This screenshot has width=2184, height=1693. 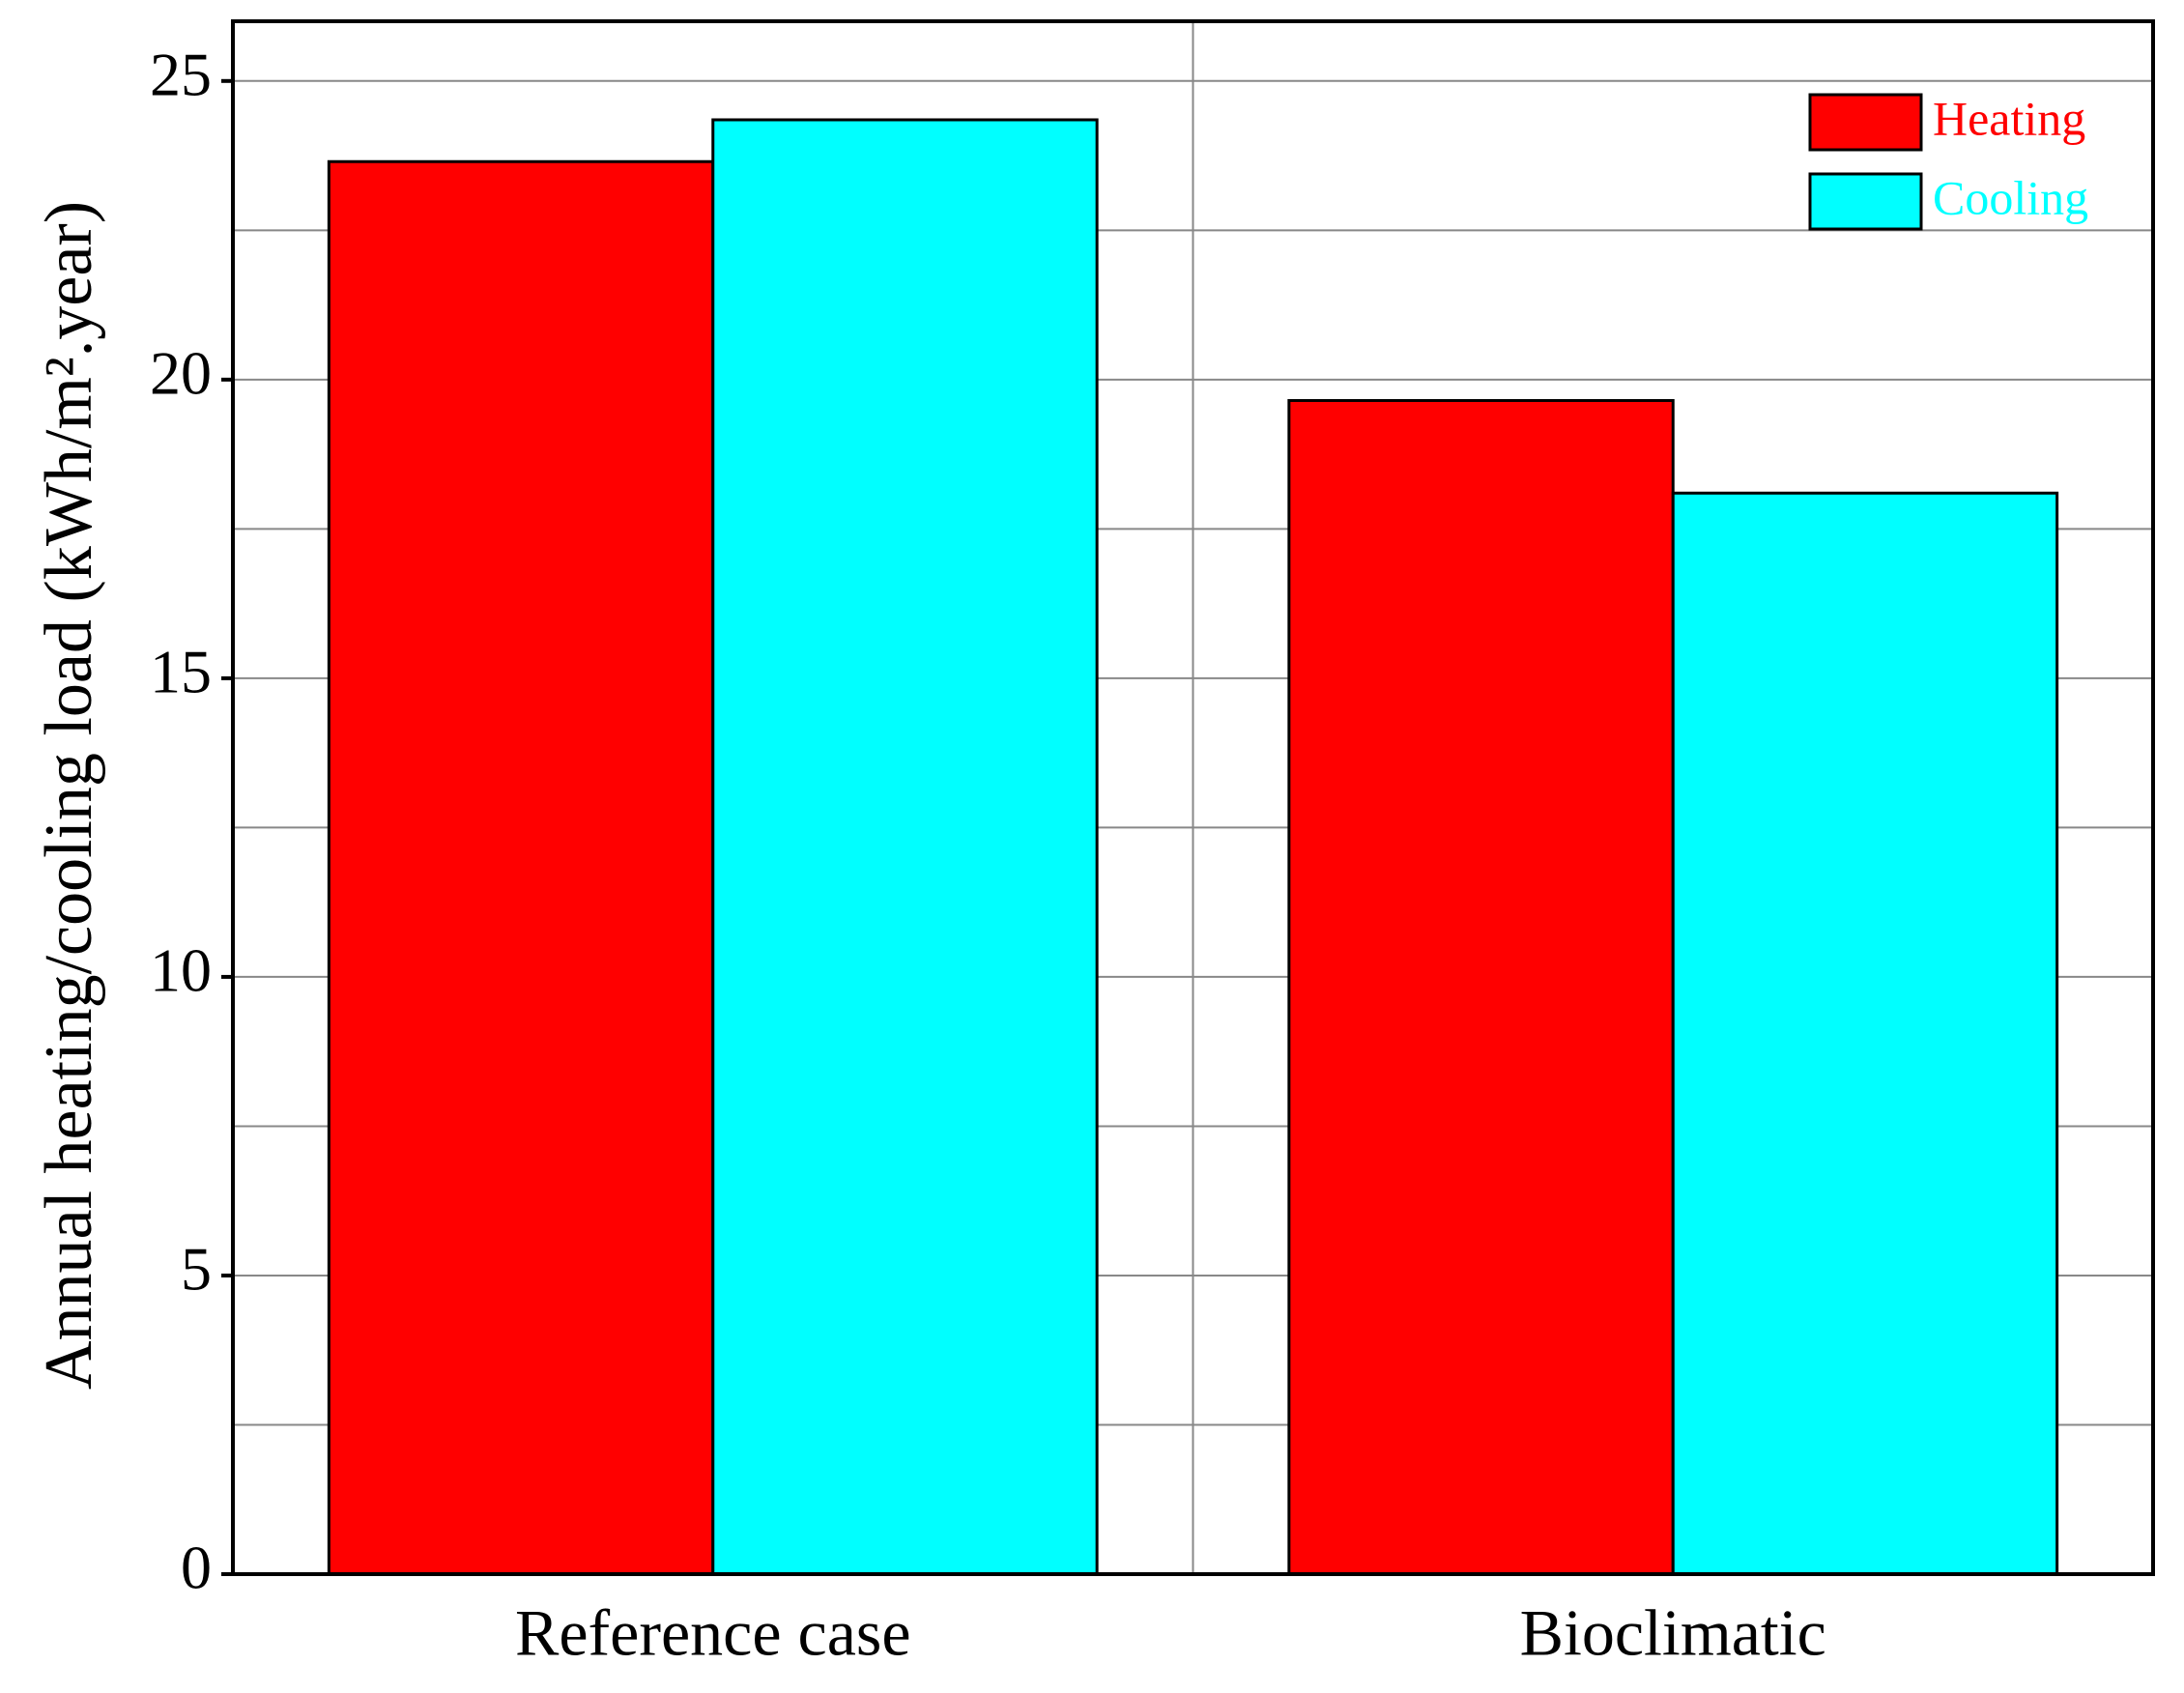 What do you see at coordinates (181, 74) in the screenshot?
I see `y-tick-label: 25` at bounding box center [181, 74].